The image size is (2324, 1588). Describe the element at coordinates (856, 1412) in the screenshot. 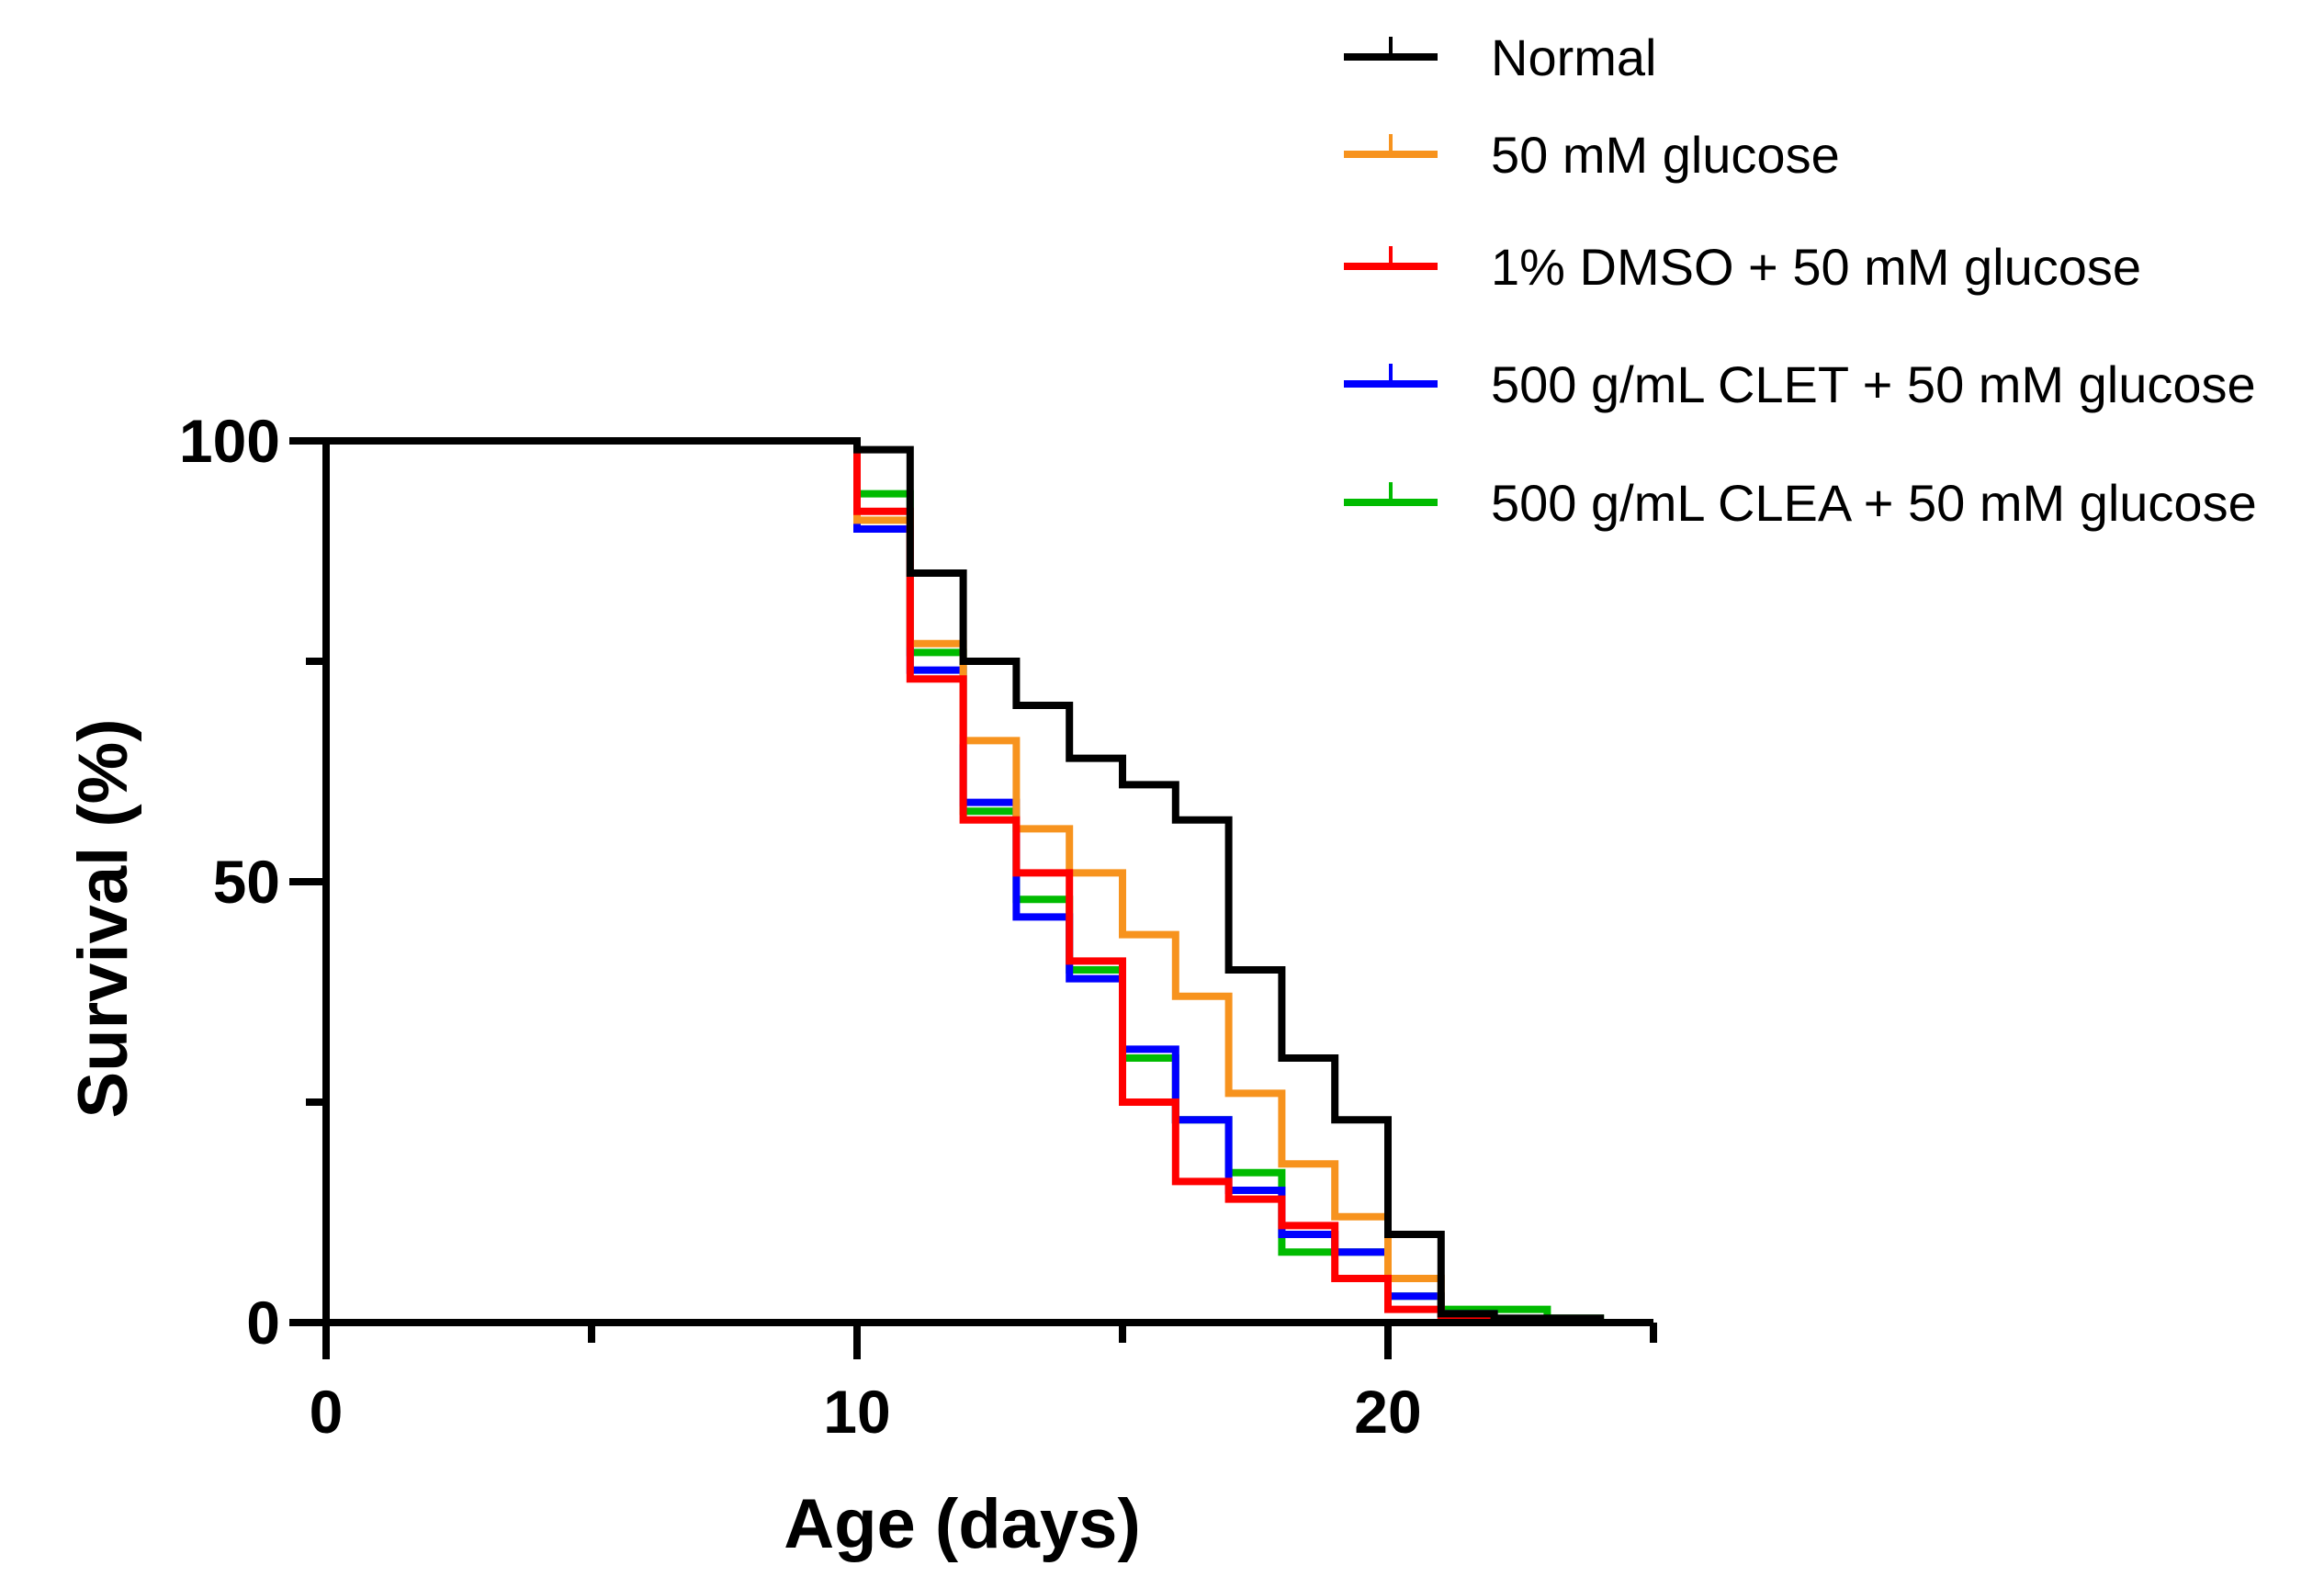

I see `x-tick-label: 10` at that location.